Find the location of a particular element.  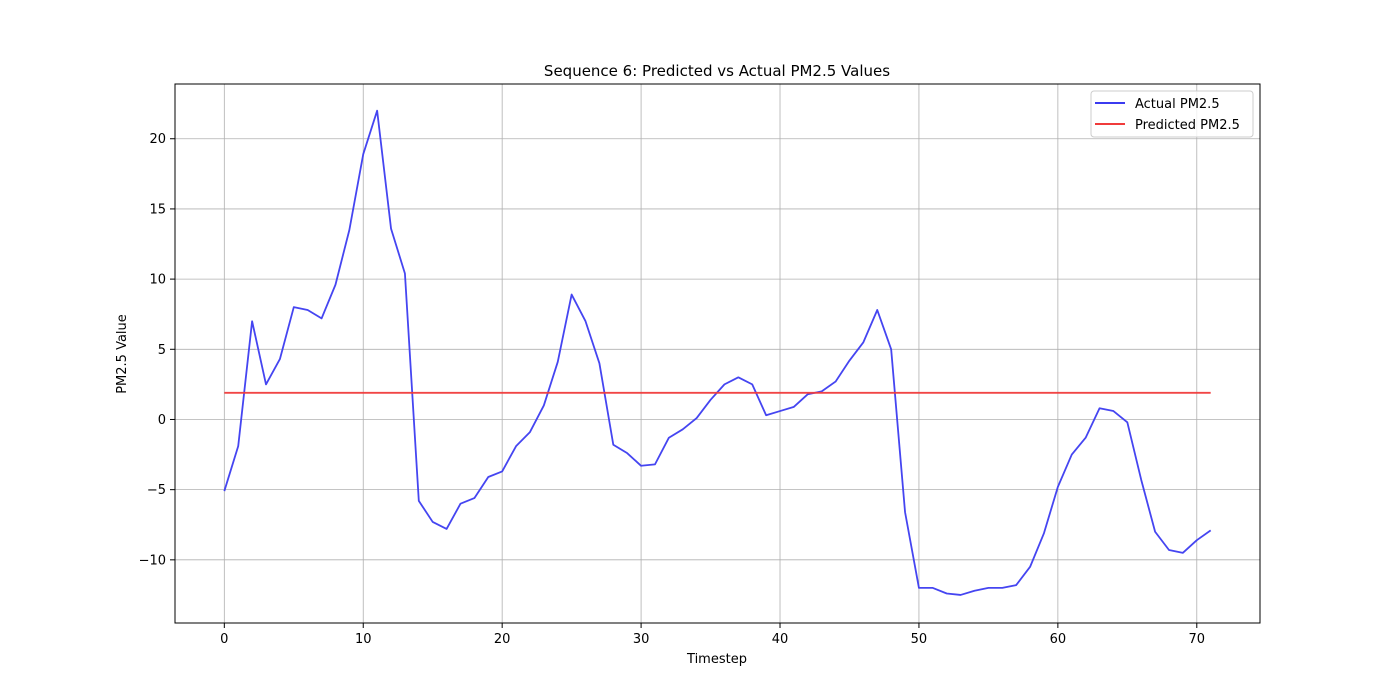

x-tick-label: 70 is located at coordinates (1197, 639).